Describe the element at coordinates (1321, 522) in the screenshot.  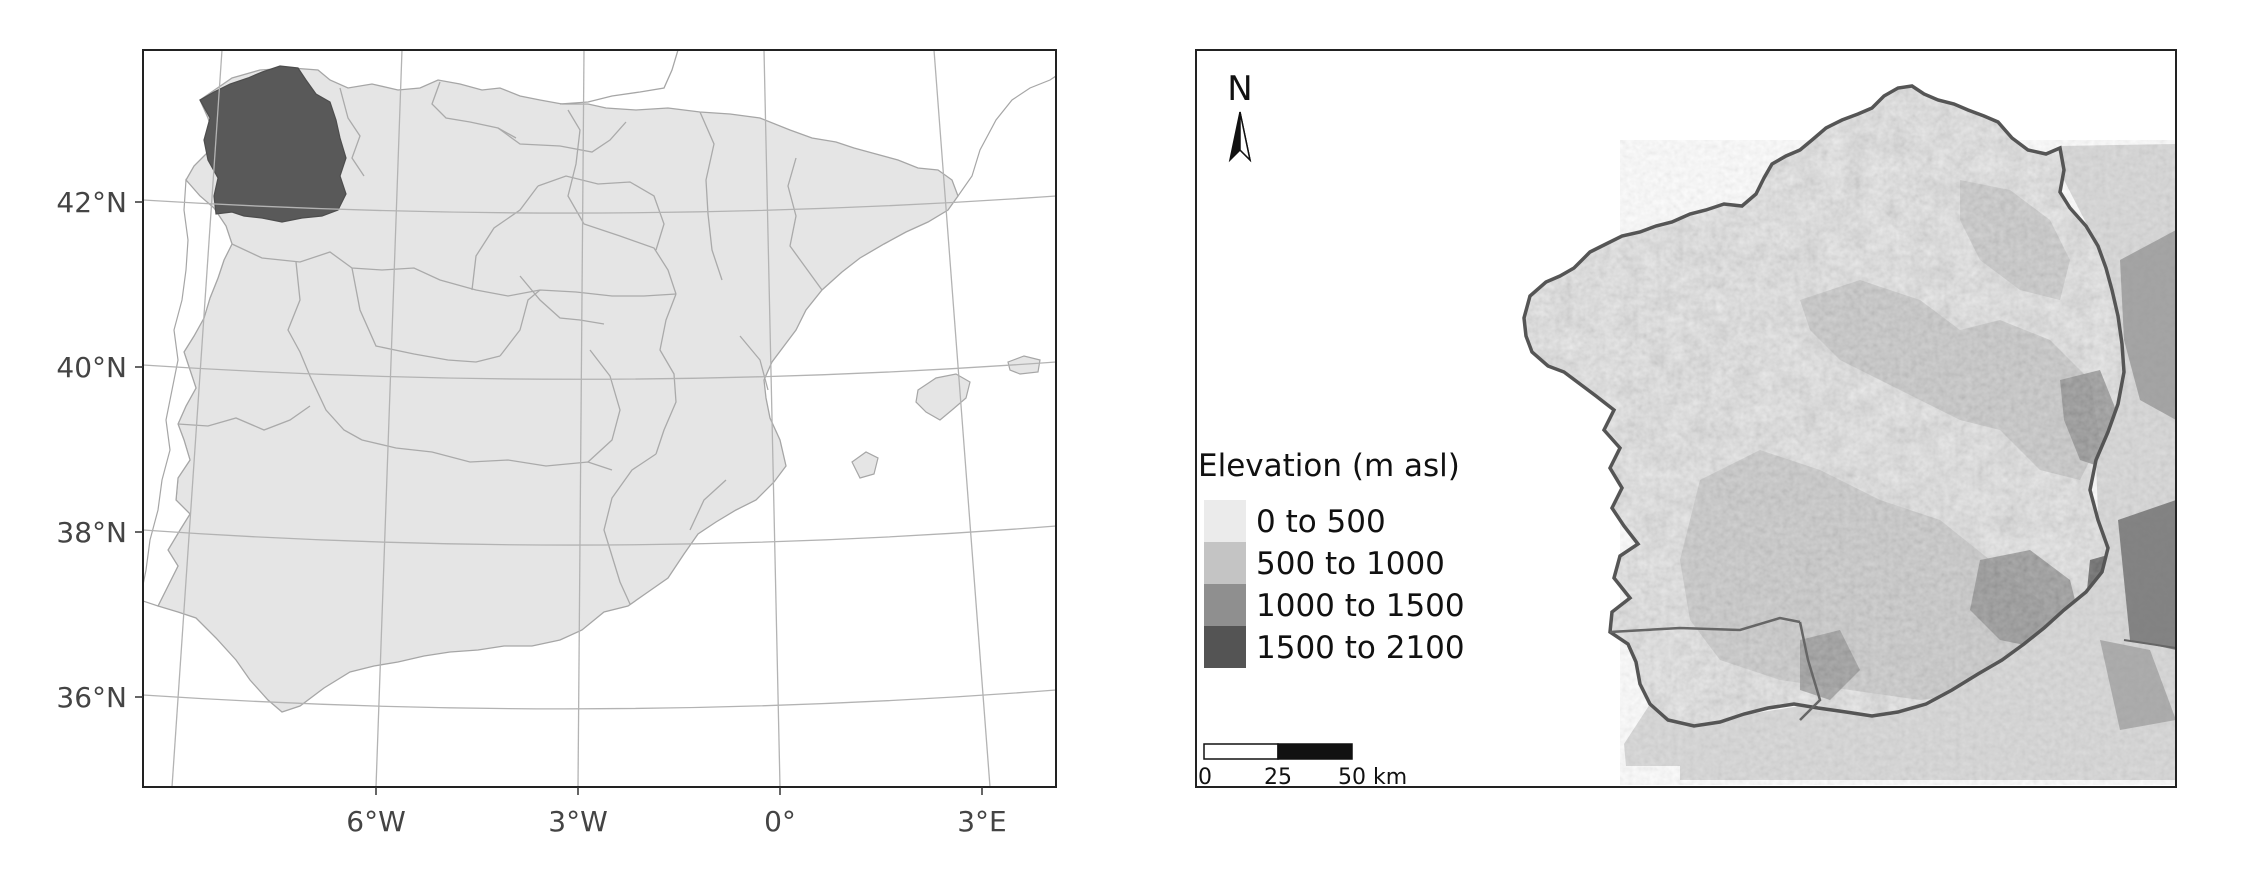
I see `legend-label-0: 0 to 500` at that location.